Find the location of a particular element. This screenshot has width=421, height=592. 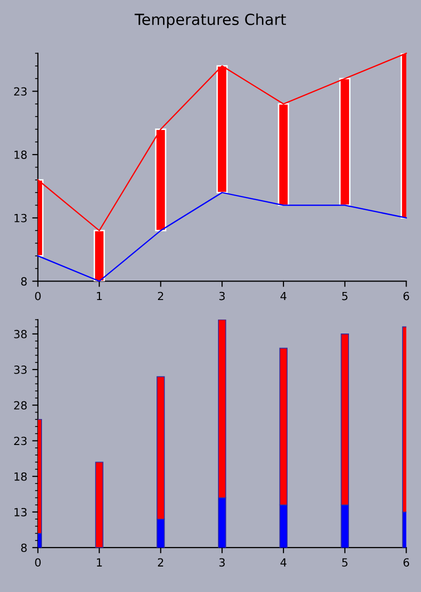

chart-title: Temperatures Chart is located at coordinates (210, 20).